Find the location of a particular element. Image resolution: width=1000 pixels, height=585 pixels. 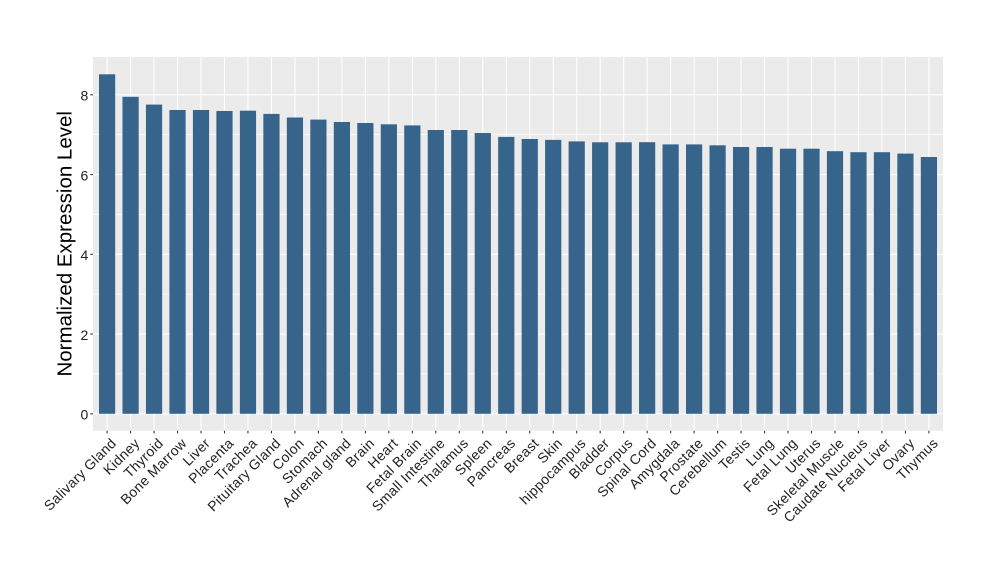

svg-text: Normalized Expression Level is located at coordinates (65, 243).